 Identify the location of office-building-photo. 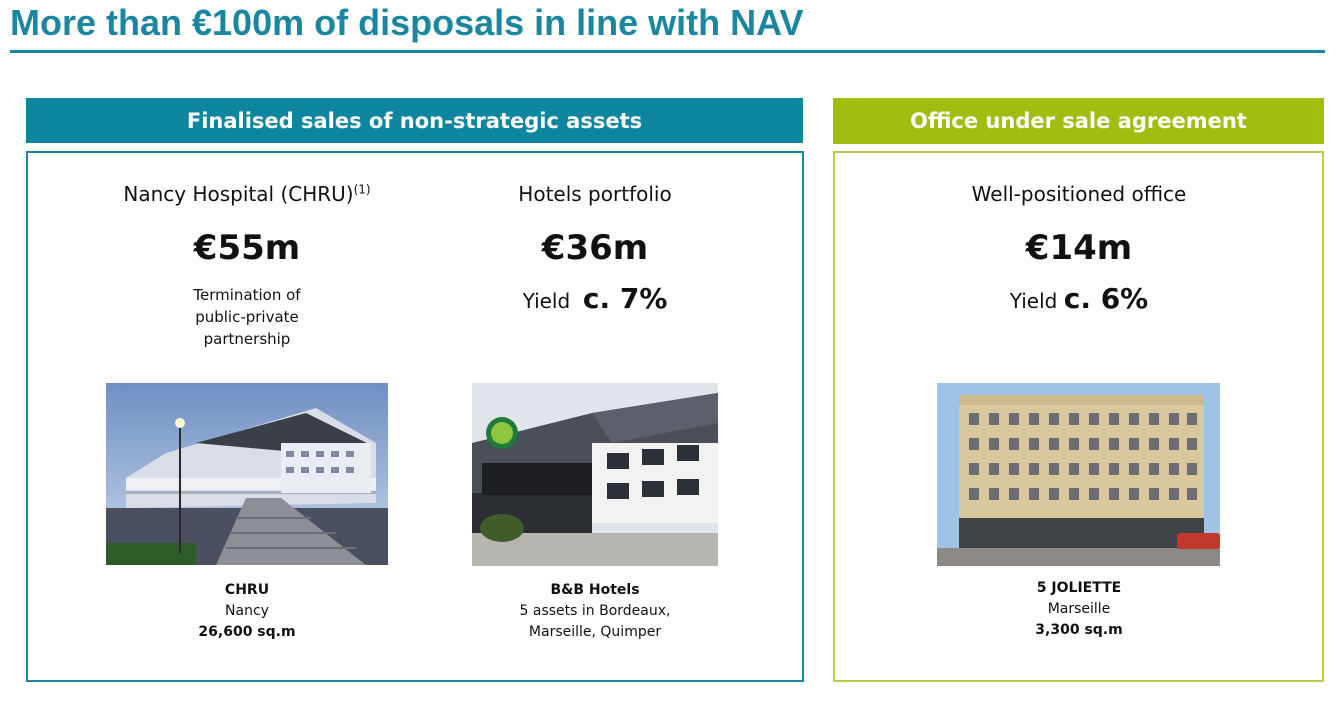
(1078, 474).